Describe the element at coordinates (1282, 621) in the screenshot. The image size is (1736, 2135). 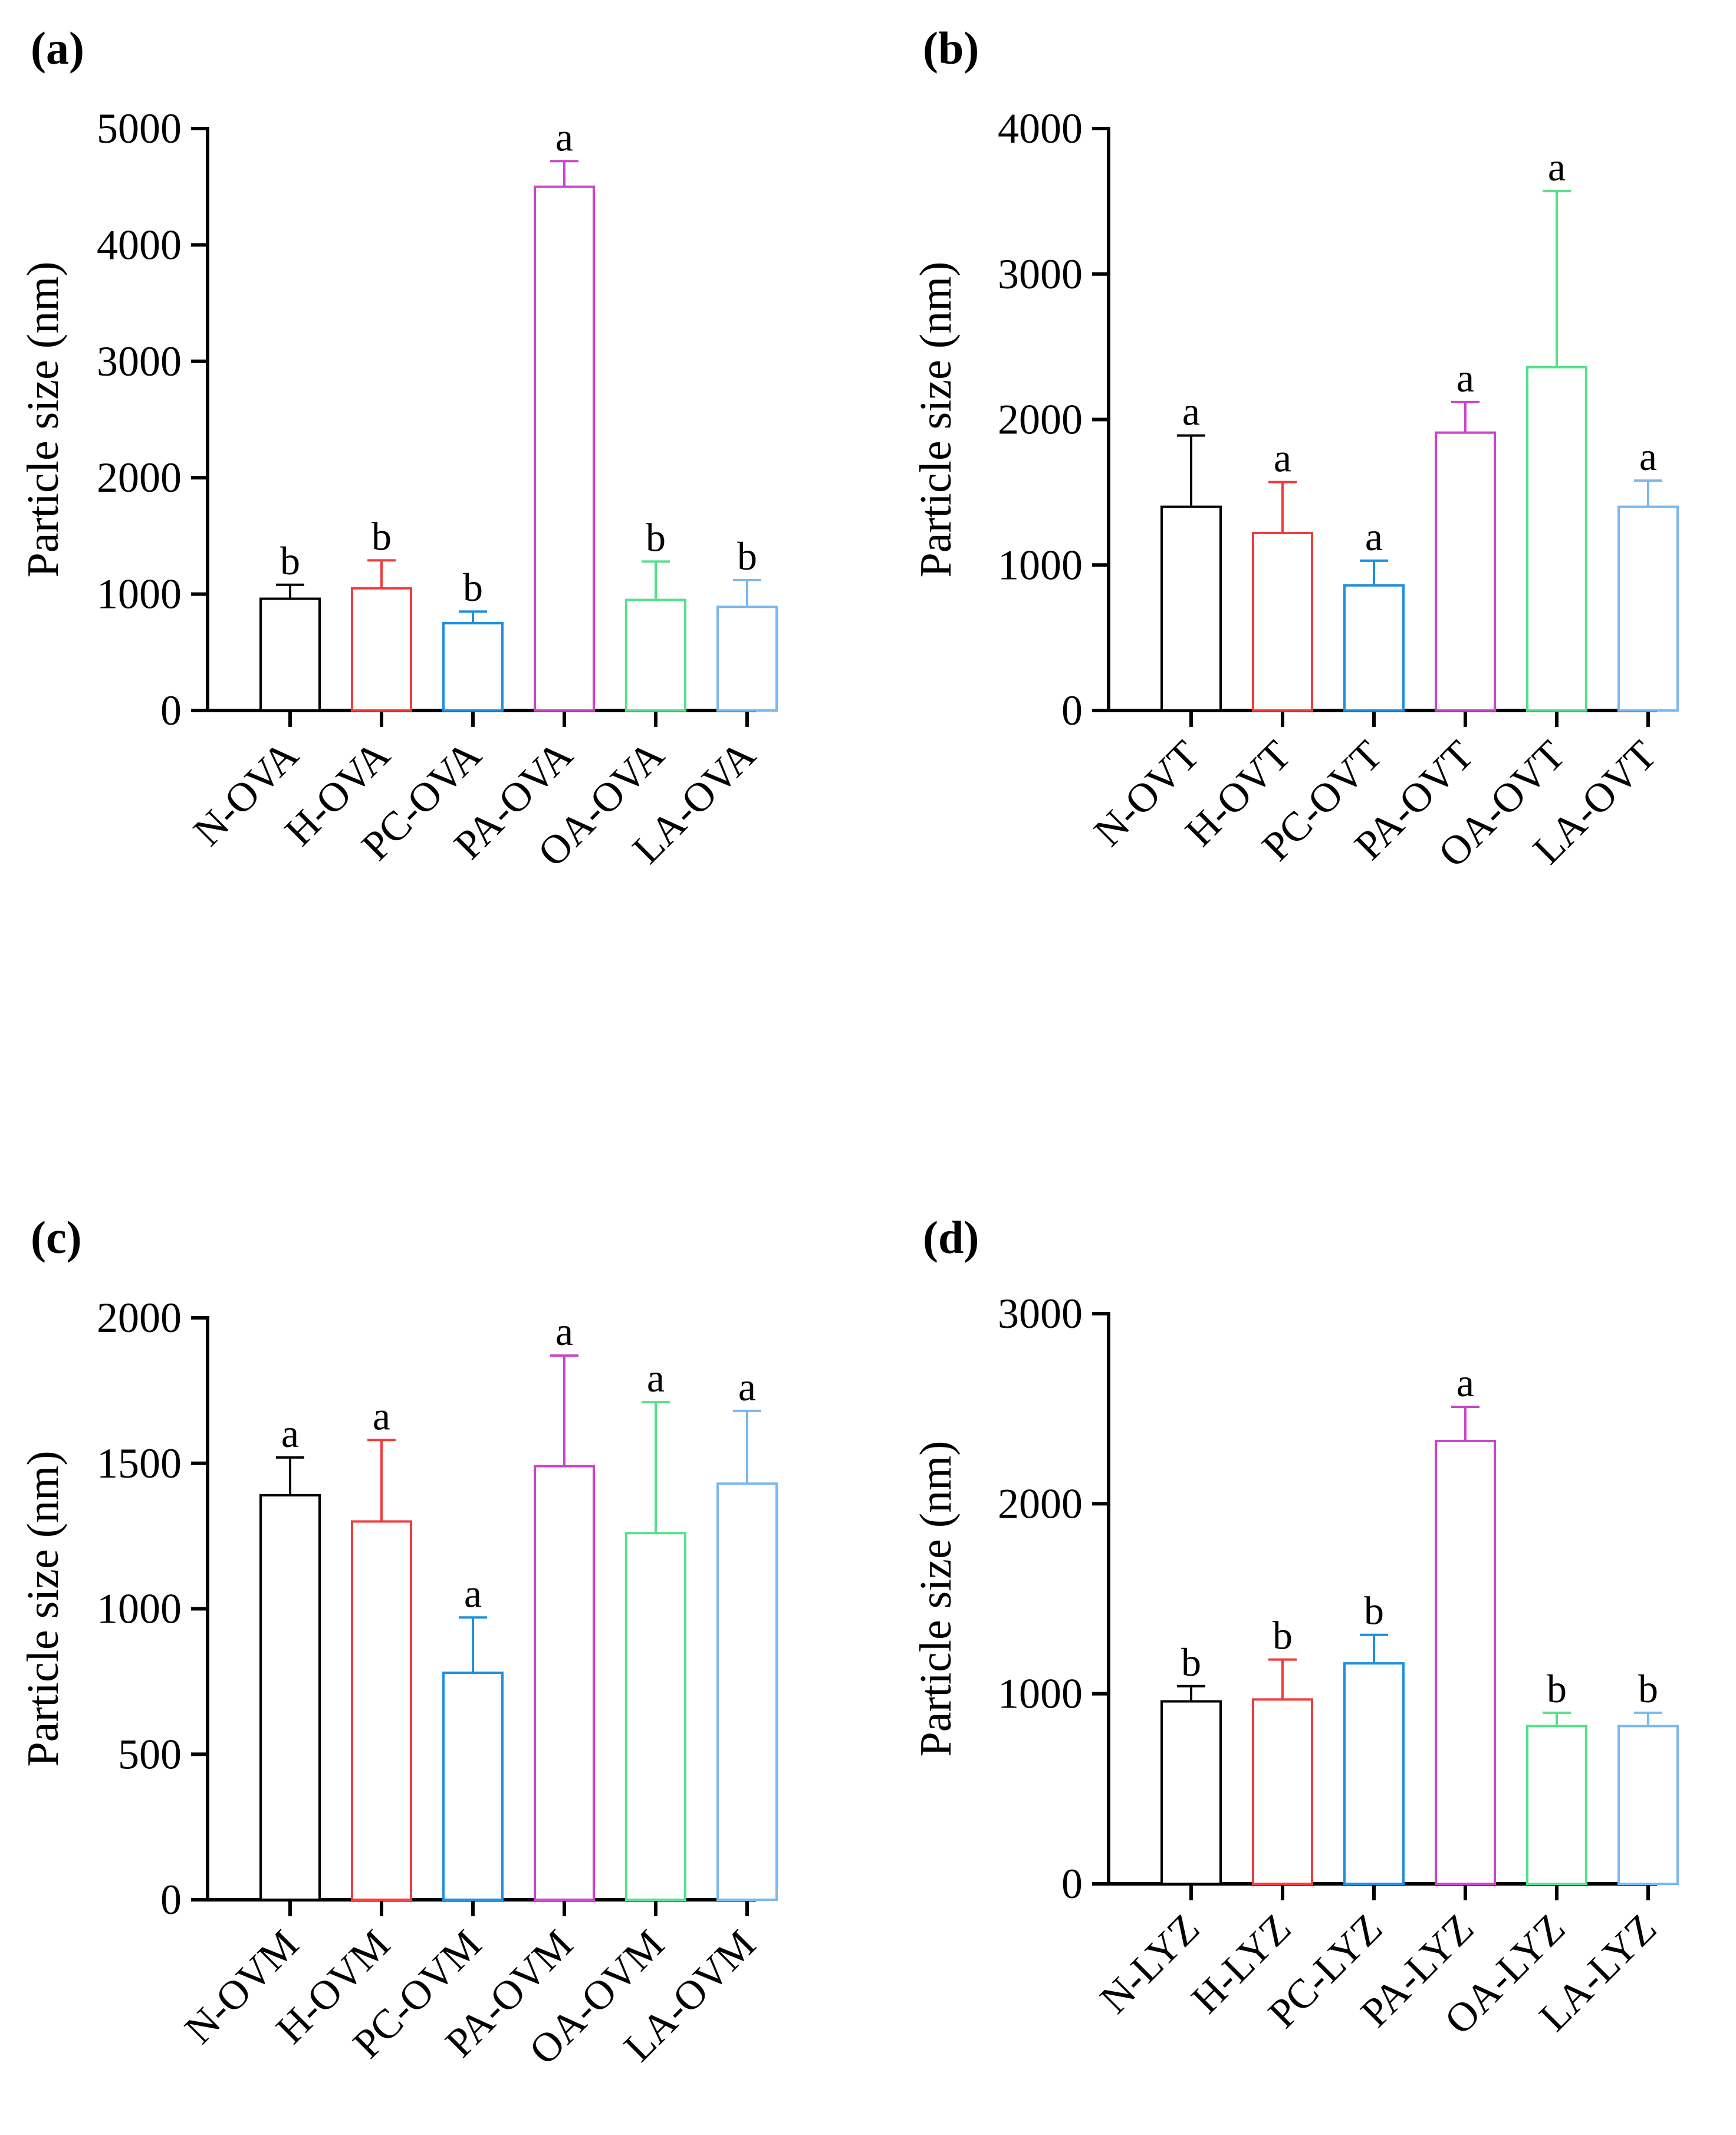
I see `bar-h-ovt` at that location.